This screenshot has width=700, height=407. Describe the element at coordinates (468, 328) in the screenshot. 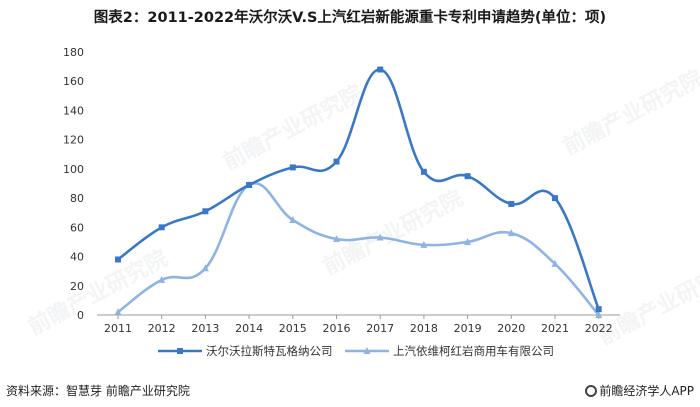

I see `x-tick-label: 2019` at that location.